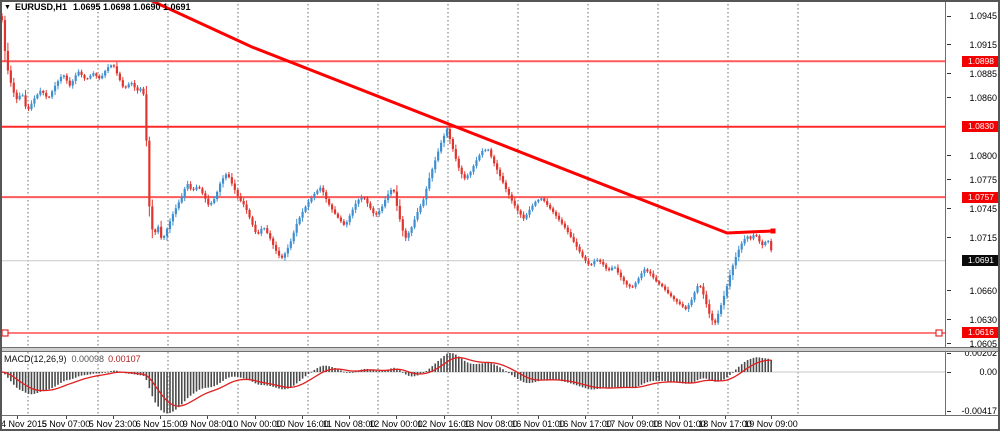 The height and width of the screenshot is (431, 1000). Describe the element at coordinates (585, 424) in the screenshot. I see `time-label: 16 Nov 17:00` at that location.